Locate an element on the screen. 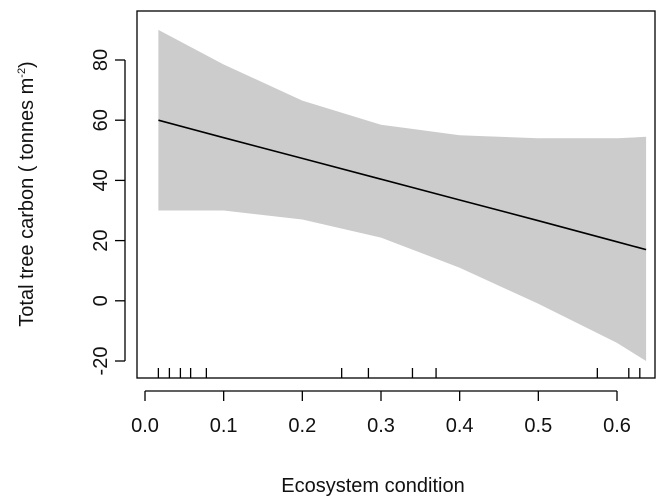  x-tick-label: 0.2 is located at coordinates (302, 426).